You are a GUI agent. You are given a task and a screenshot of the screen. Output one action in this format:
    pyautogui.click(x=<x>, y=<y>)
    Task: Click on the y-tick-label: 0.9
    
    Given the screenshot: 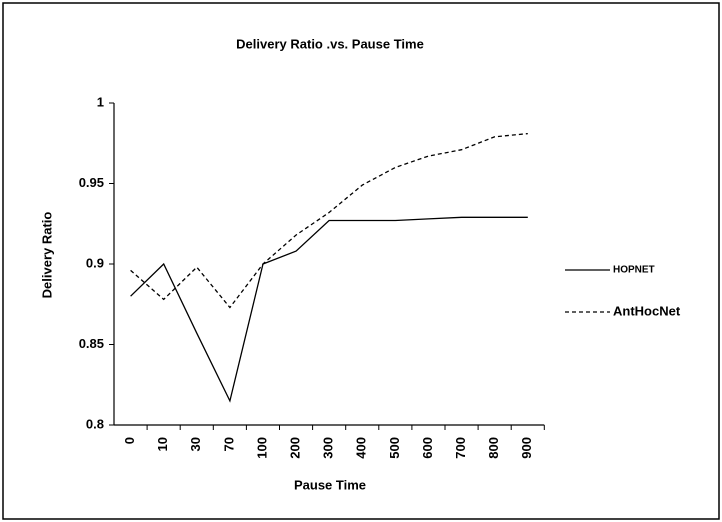 What is the action you would take?
    pyautogui.click(x=95, y=262)
    